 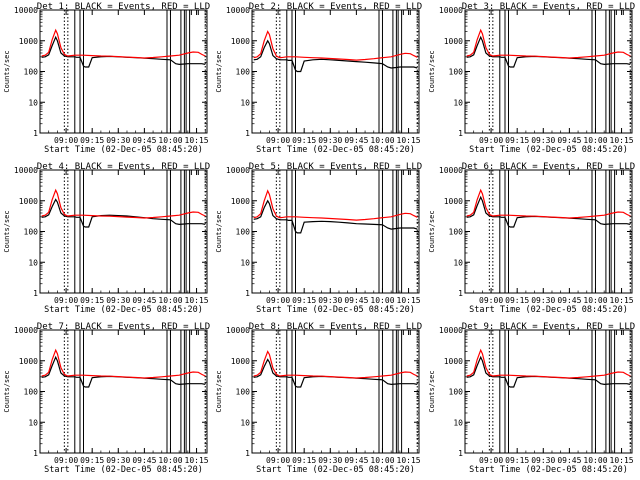 I want to click on chart-title: Det 7: BLACK = Events, RED = LLD, so click(x=123, y=327).